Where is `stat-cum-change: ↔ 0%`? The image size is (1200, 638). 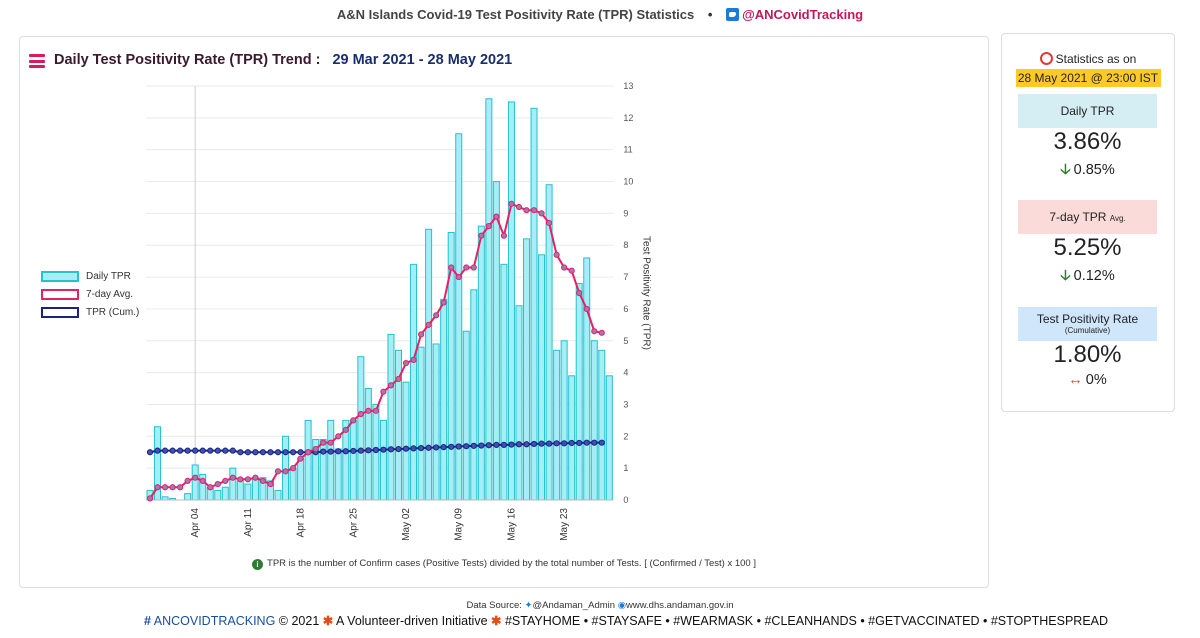 stat-cum-change: ↔ 0% is located at coordinates (1087, 380).